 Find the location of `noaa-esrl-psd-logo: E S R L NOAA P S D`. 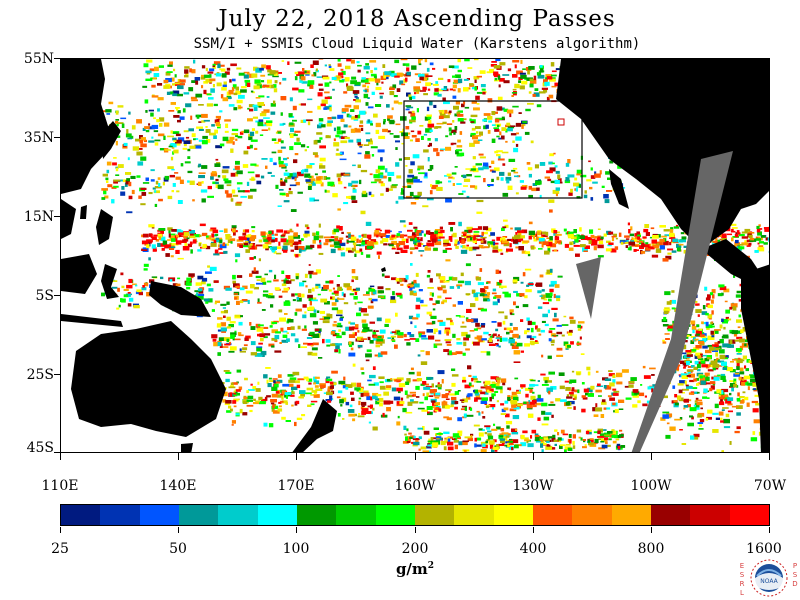

noaa-esrl-psd-logo: E S R L NOAA P S D is located at coordinates (769, 578).